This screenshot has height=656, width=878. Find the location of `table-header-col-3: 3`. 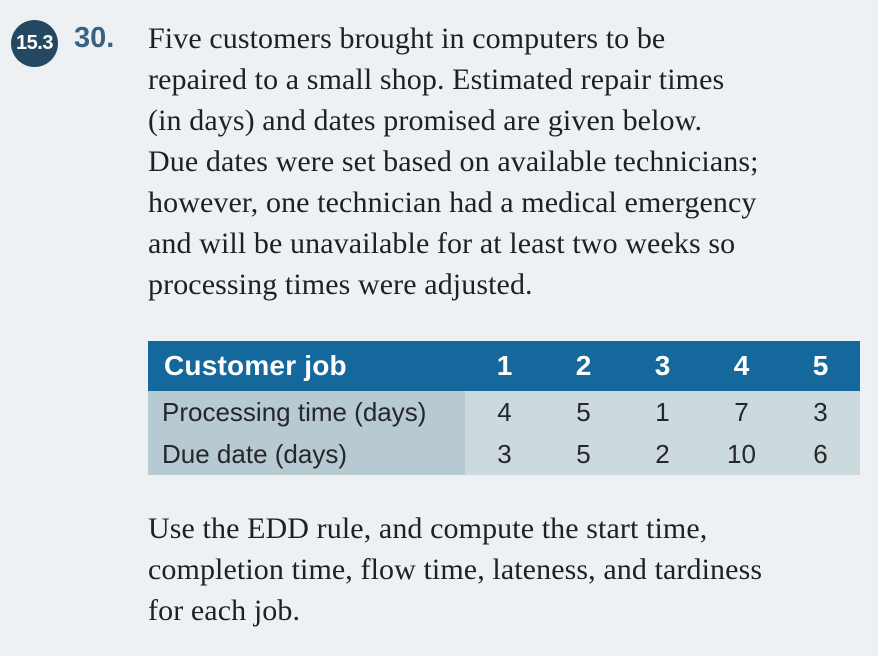

table-header-col-3: 3 is located at coordinates (662, 366).